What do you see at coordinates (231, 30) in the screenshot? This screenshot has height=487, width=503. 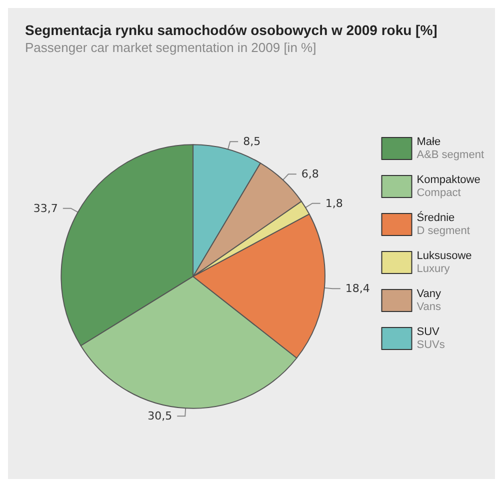 I see `chart-title: Segmentacja rynku samochodów osobowych w 2009 roku [%]` at bounding box center [231, 30].